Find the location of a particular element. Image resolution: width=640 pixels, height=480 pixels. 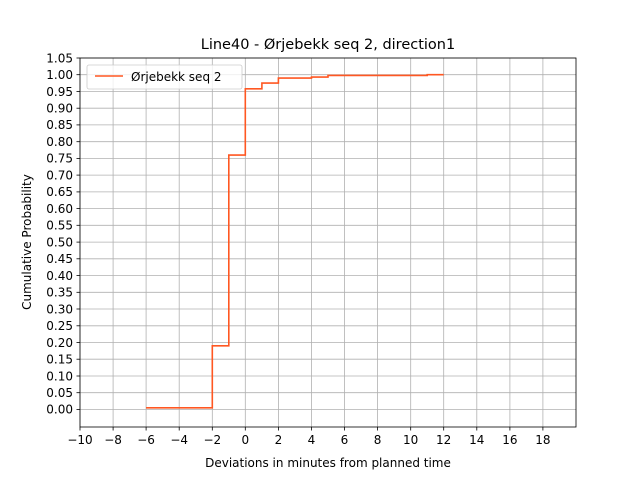

legend-frame is located at coordinates (164, 77).